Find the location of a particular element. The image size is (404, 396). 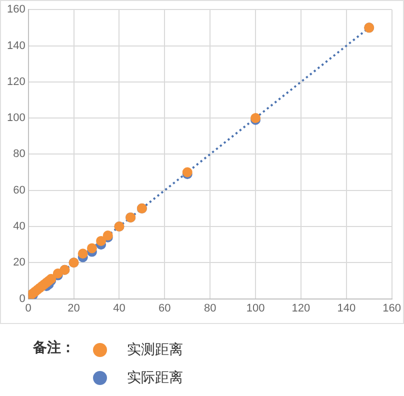

y-tick-label: 120 is located at coordinates (16, 82).